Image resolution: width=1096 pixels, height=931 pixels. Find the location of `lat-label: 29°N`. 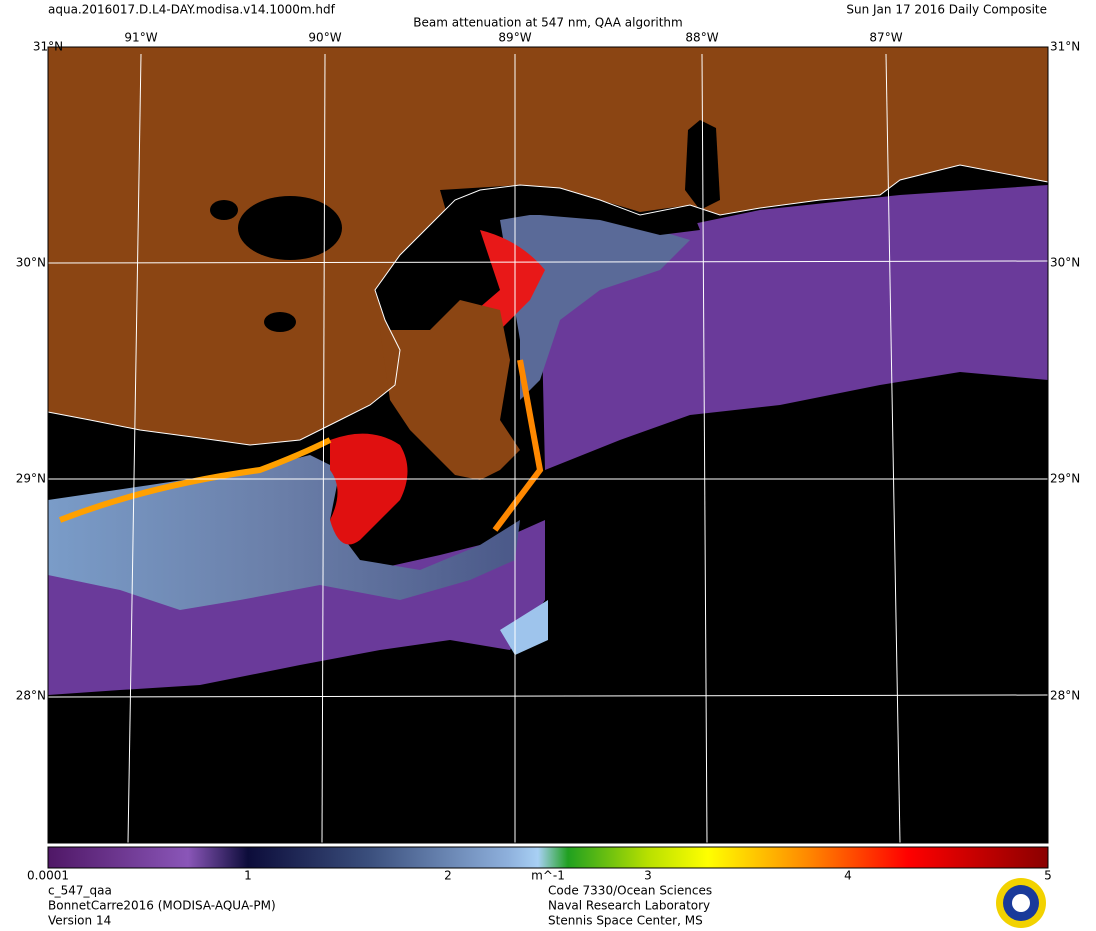

lat-label: 29°N is located at coordinates (31, 479).